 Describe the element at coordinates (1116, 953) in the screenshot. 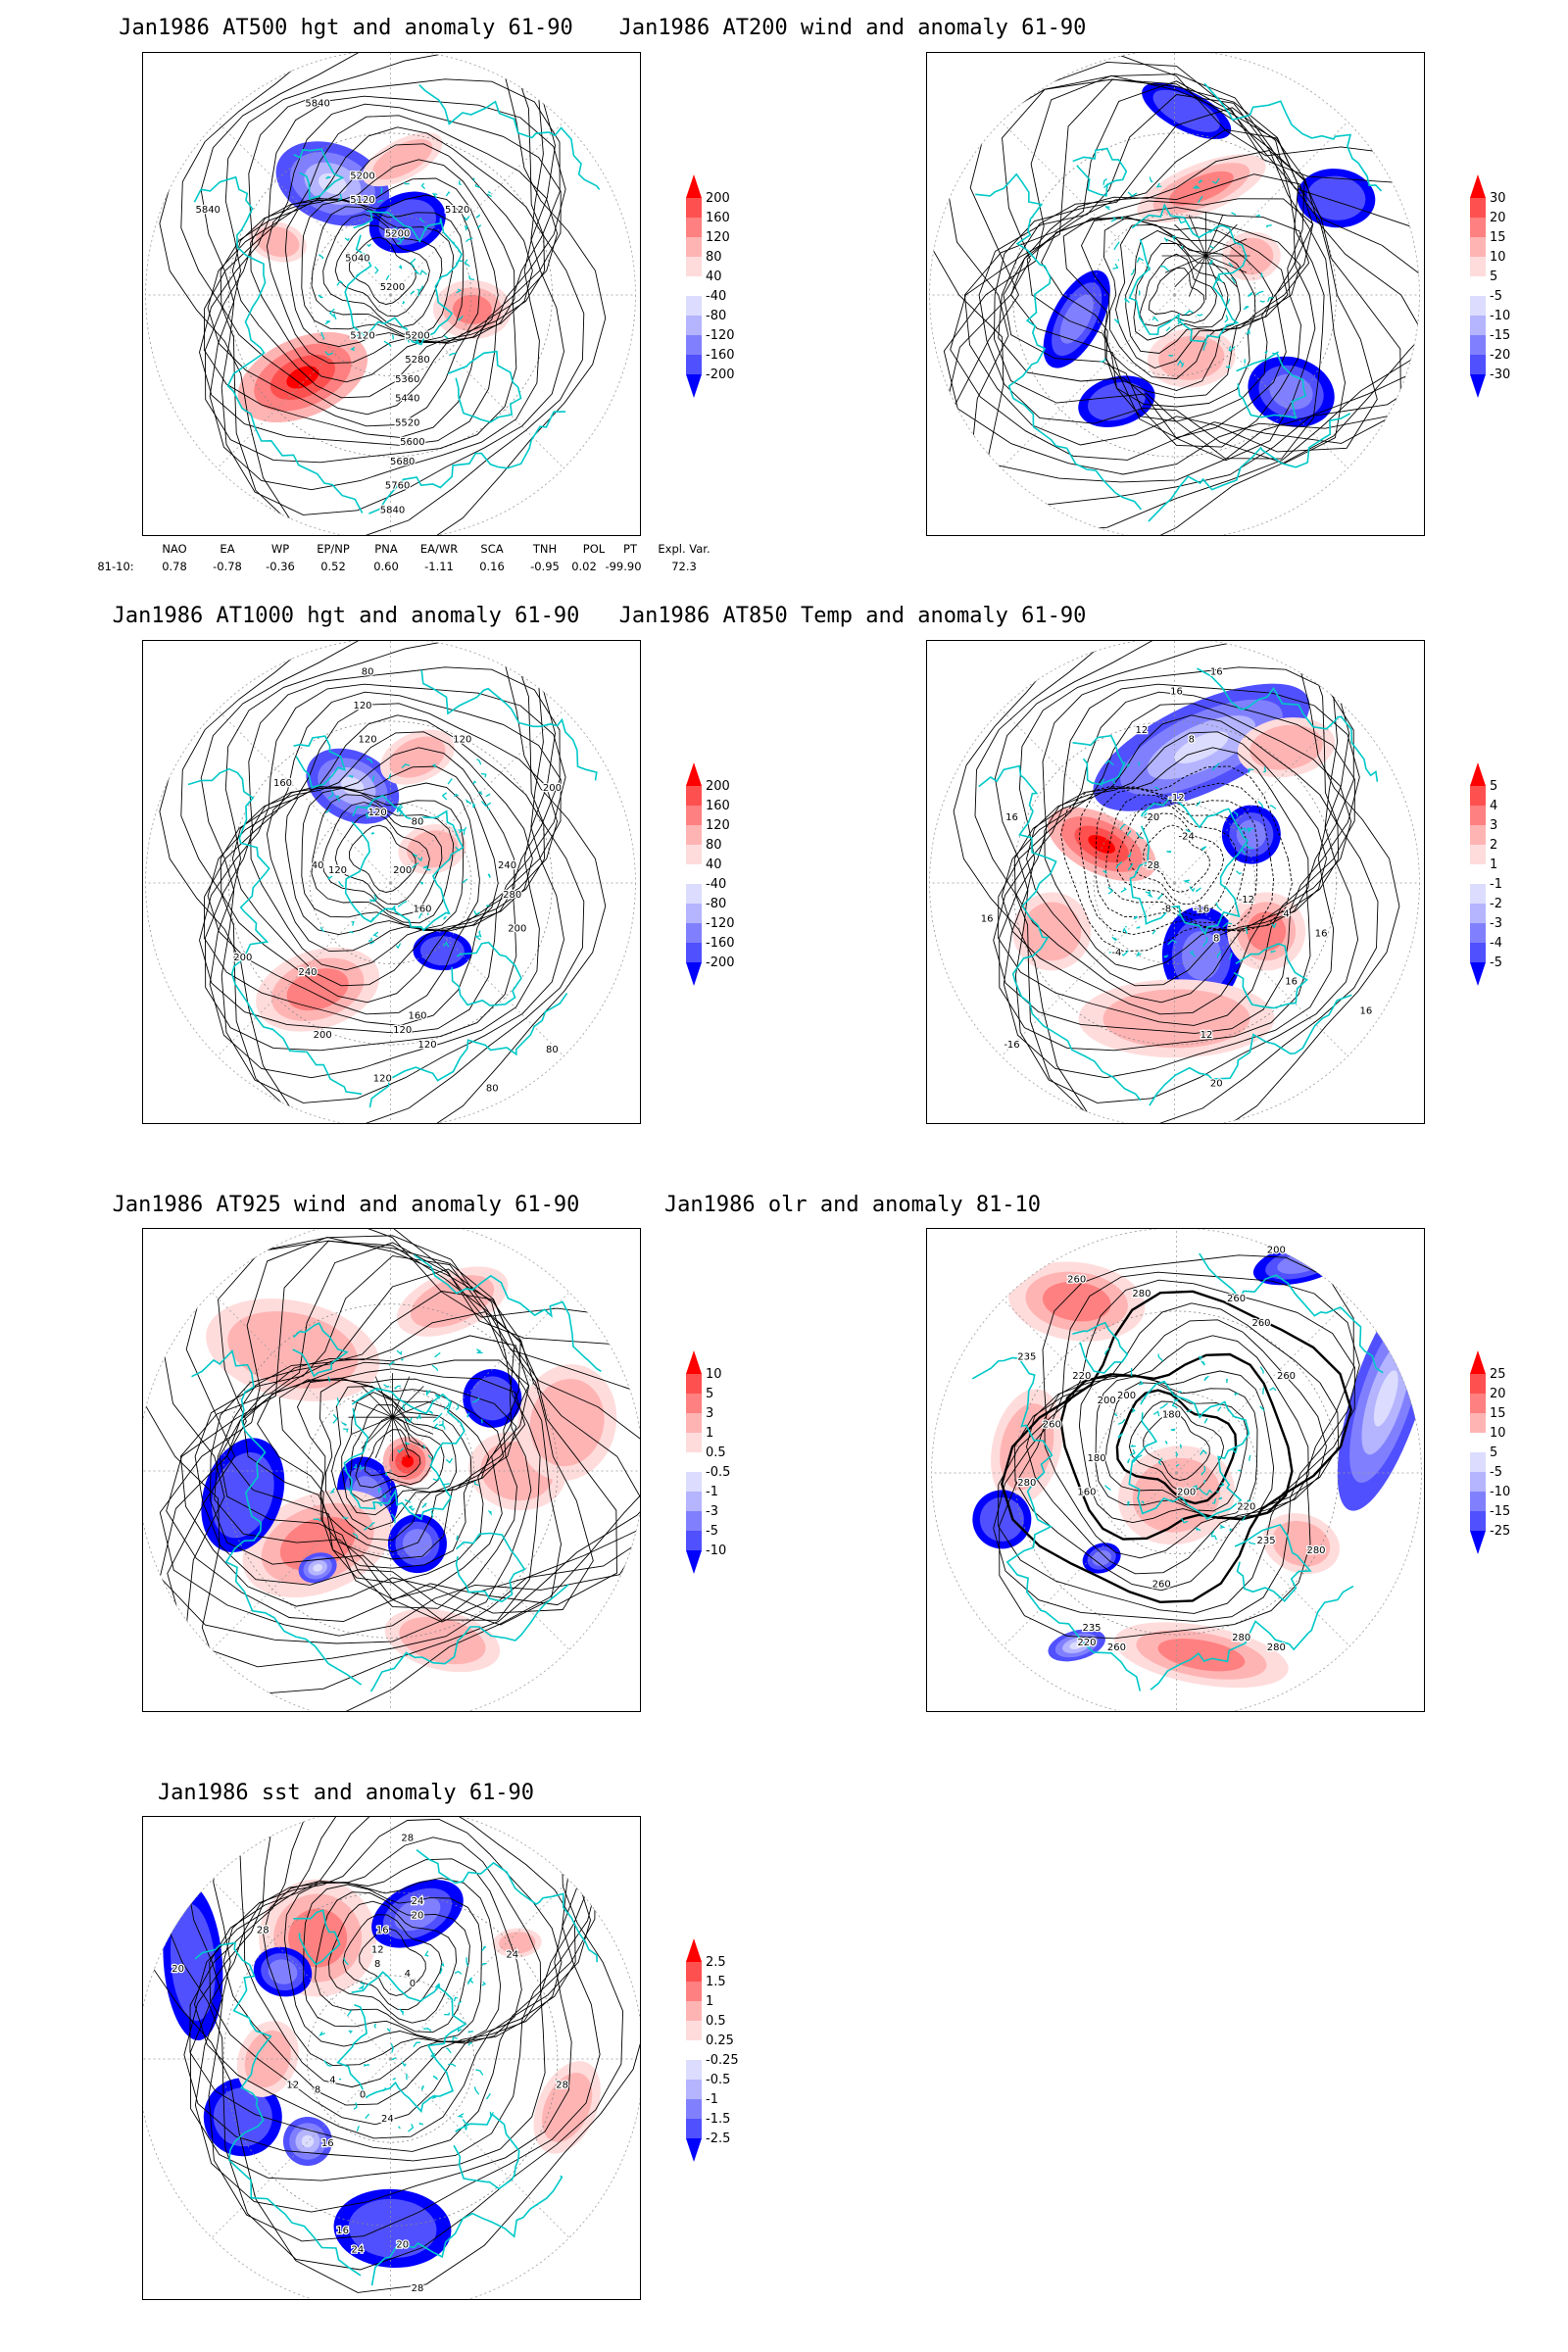

I see `contour-label: -4` at that location.